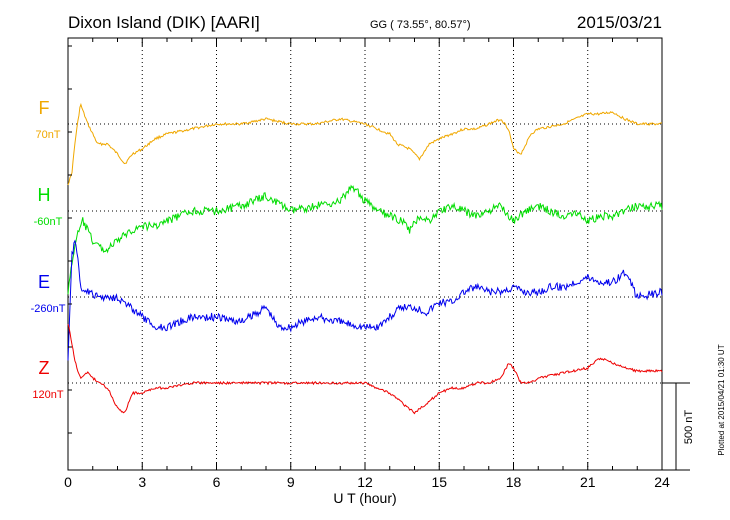  Describe the element at coordinates (420, 25) in the screenshot. I see `station-coordinates: GG ( 73.55°, 80.57°)` at that location.